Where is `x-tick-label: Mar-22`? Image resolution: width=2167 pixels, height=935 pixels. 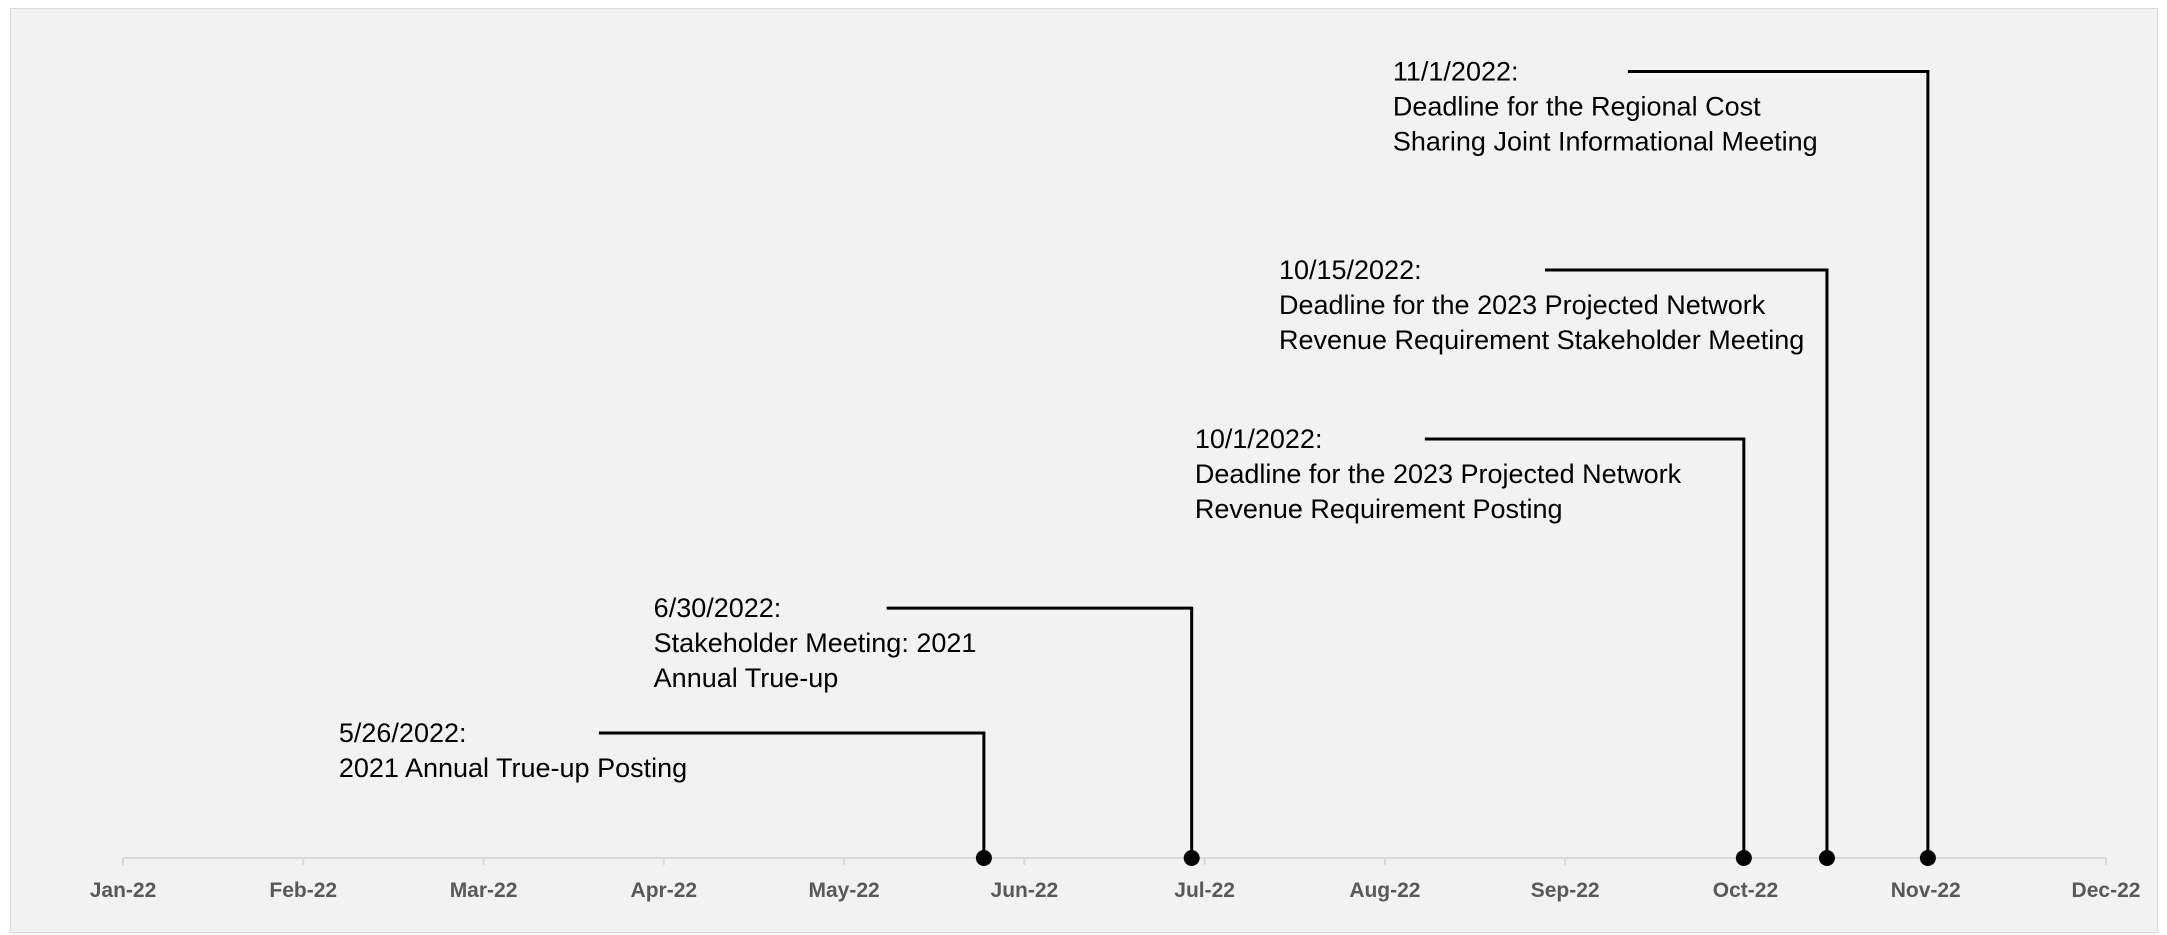 x-tick-label: Mar-22 is located at coordinates (484, 890).